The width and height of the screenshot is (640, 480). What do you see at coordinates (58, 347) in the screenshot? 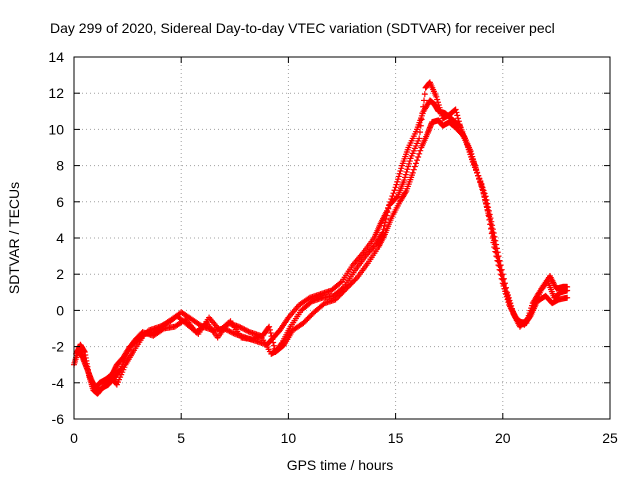
I see `y-tick-label: -2` at bounding box center [58, 347].